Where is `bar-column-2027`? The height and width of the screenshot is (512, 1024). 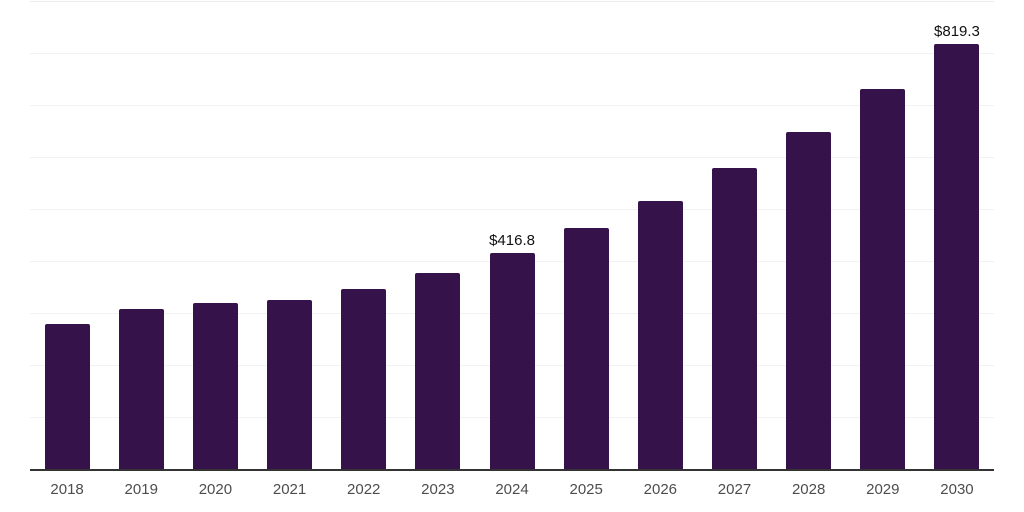
bar-column-2027 is located at coordinates (734, 236).